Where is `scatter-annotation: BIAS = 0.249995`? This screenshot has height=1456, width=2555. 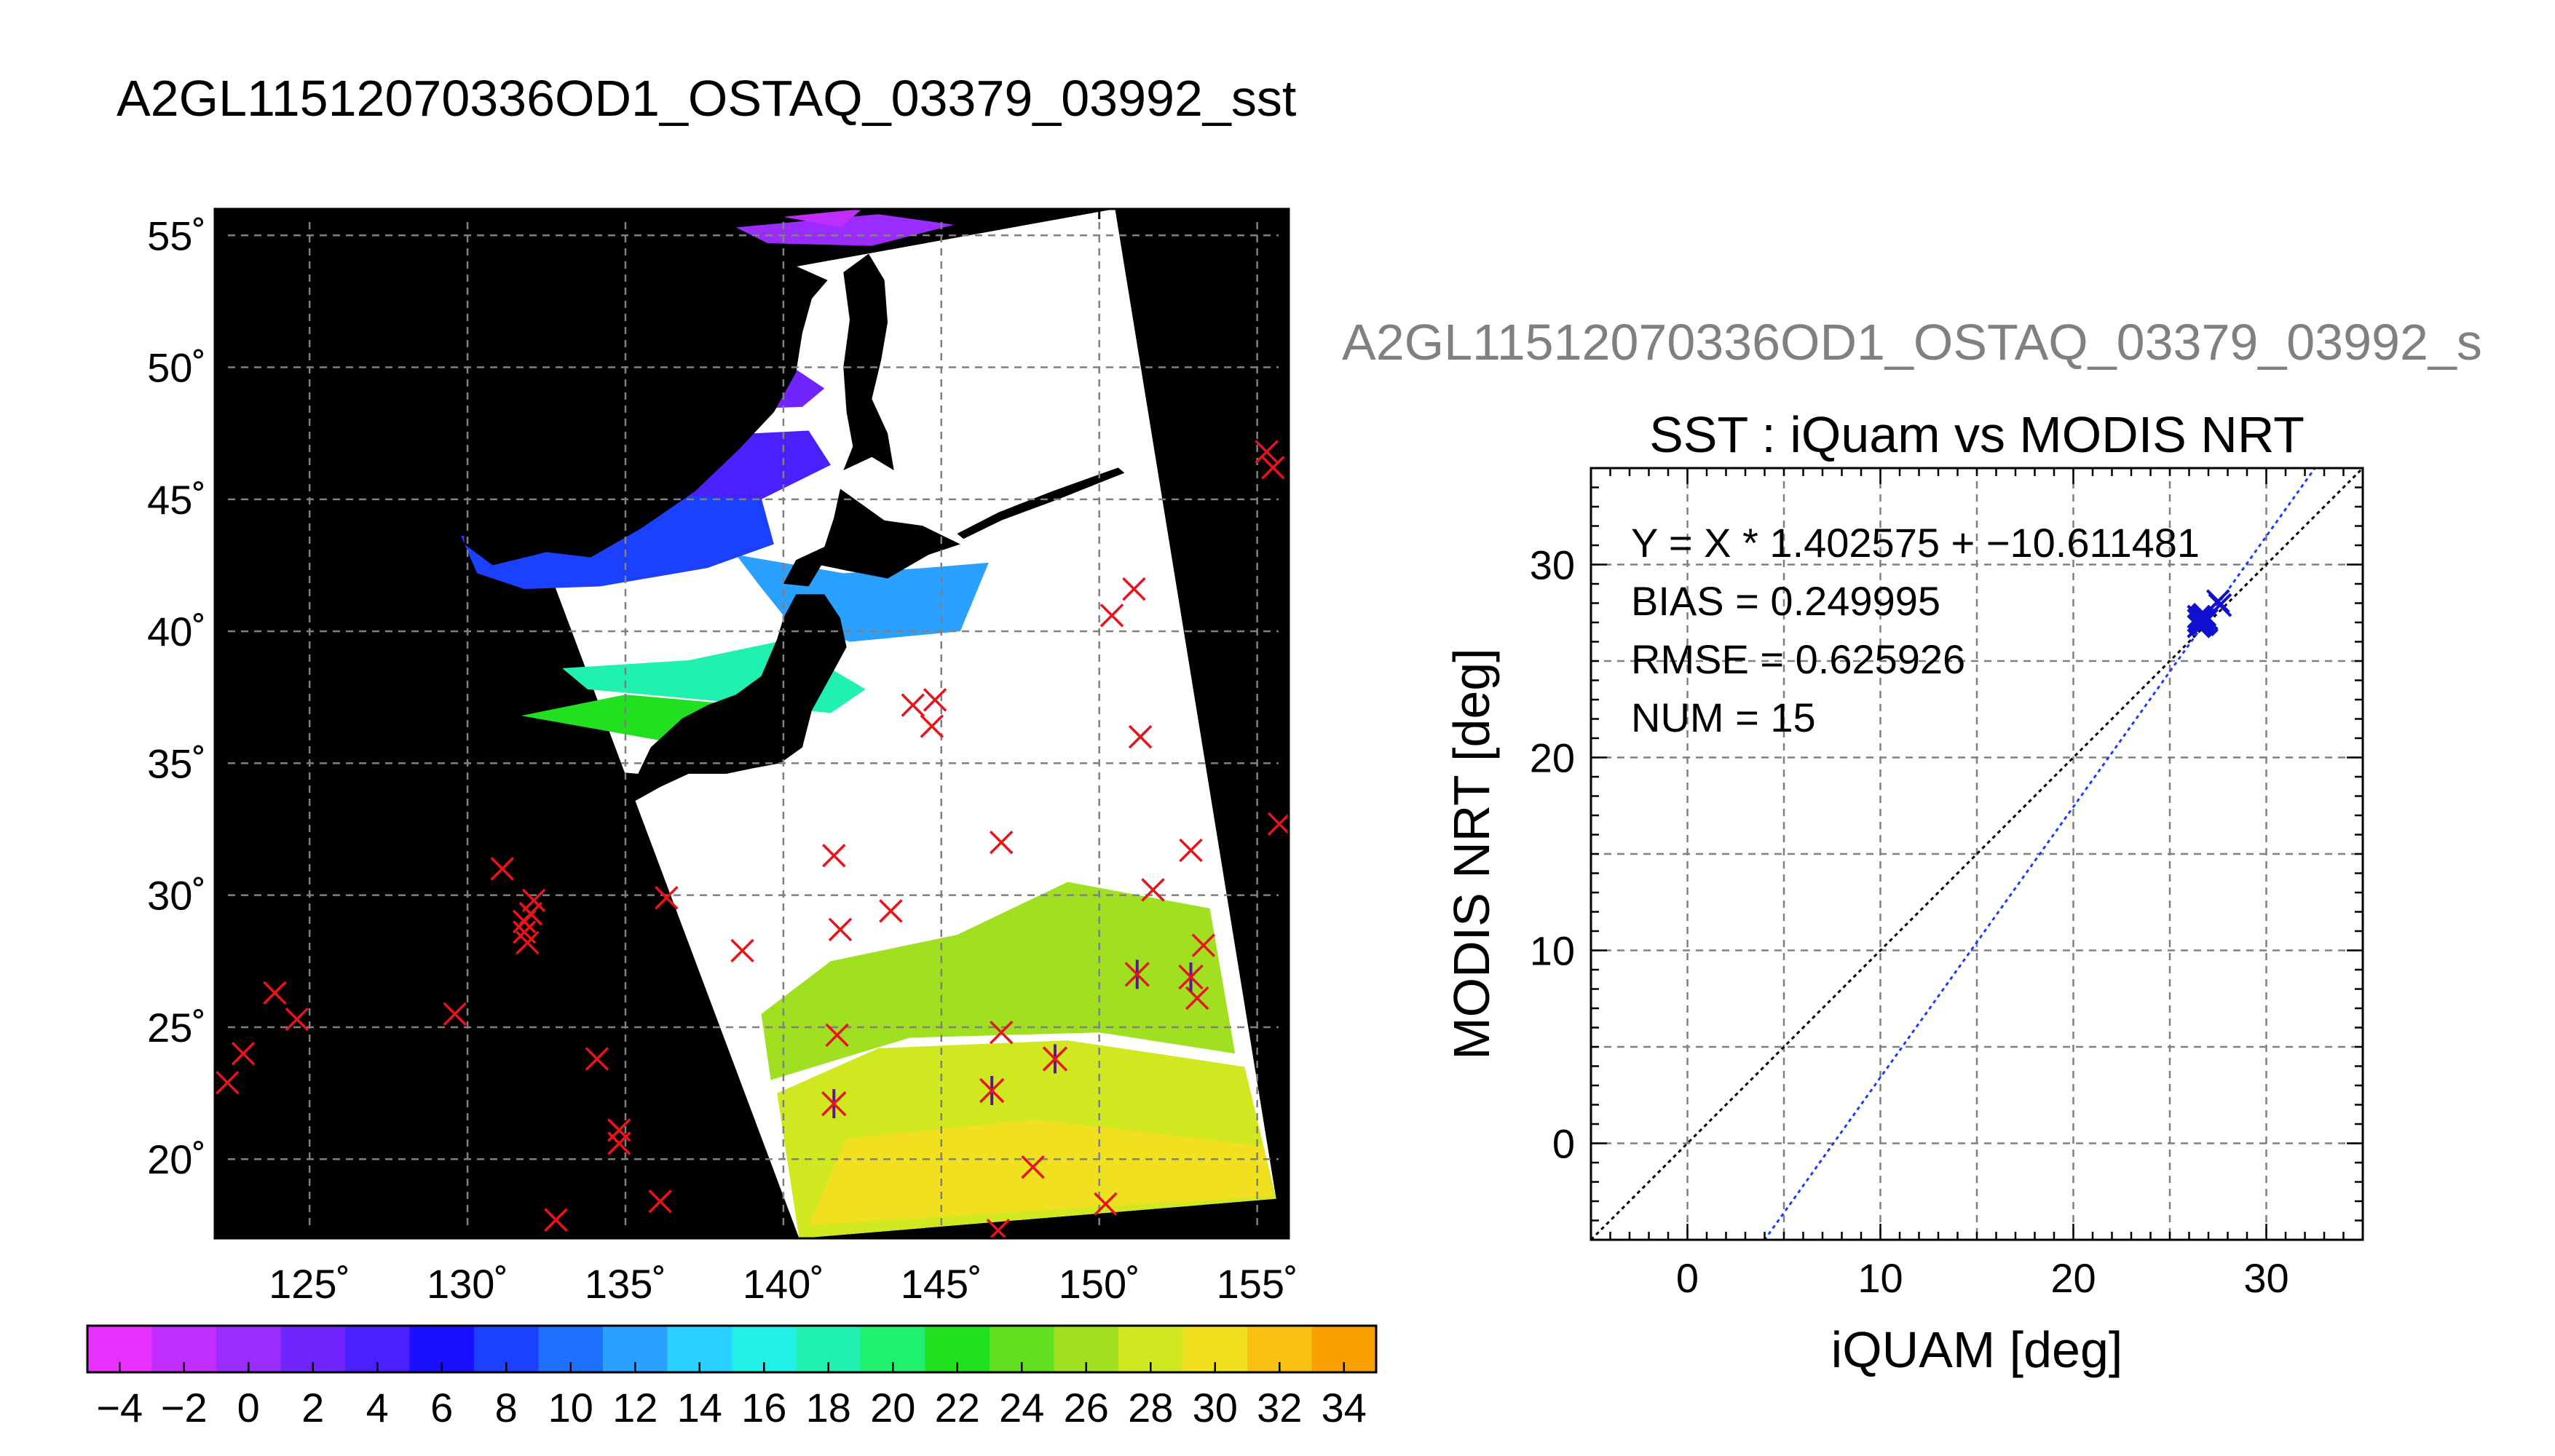
scatter-annotation: BIAS = 0.249995 is located at coordinates (1785, 601).